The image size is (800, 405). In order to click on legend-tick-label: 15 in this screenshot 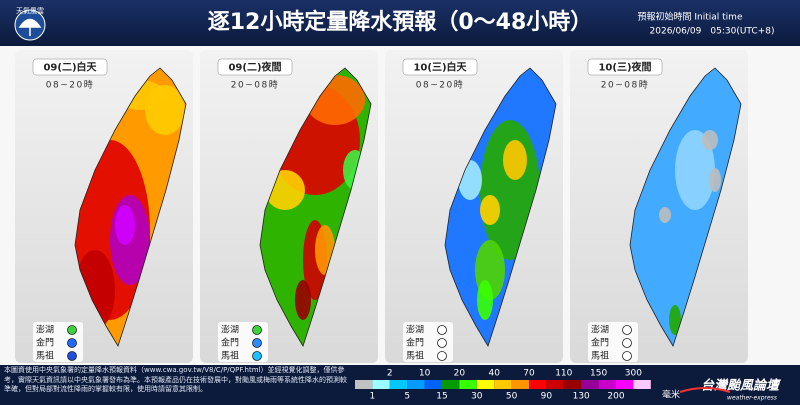, I will do `click(441, 397)`.